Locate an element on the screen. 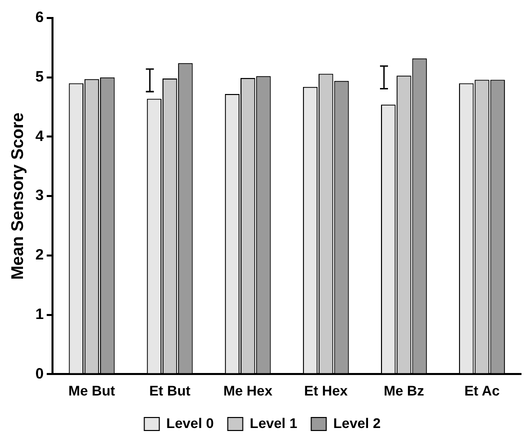  y-axis-title: Mean Sensory Score is located at coordinates (17, 196).